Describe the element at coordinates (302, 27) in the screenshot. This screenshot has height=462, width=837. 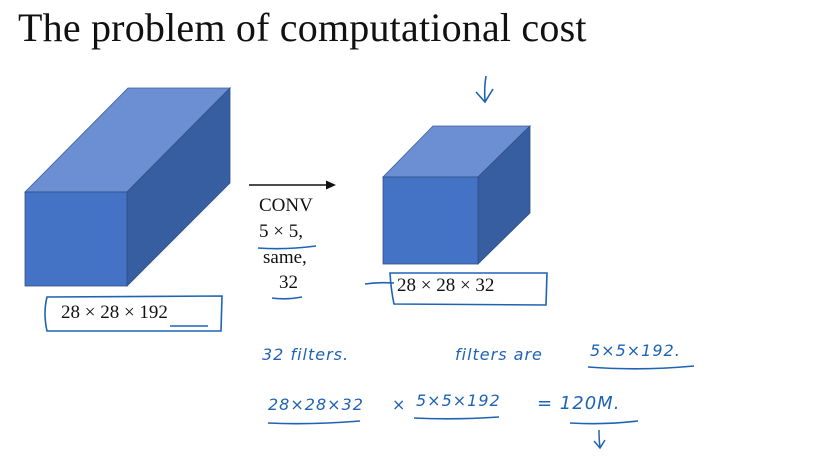
I see `slide-title: The problem of computational cost` at that location.